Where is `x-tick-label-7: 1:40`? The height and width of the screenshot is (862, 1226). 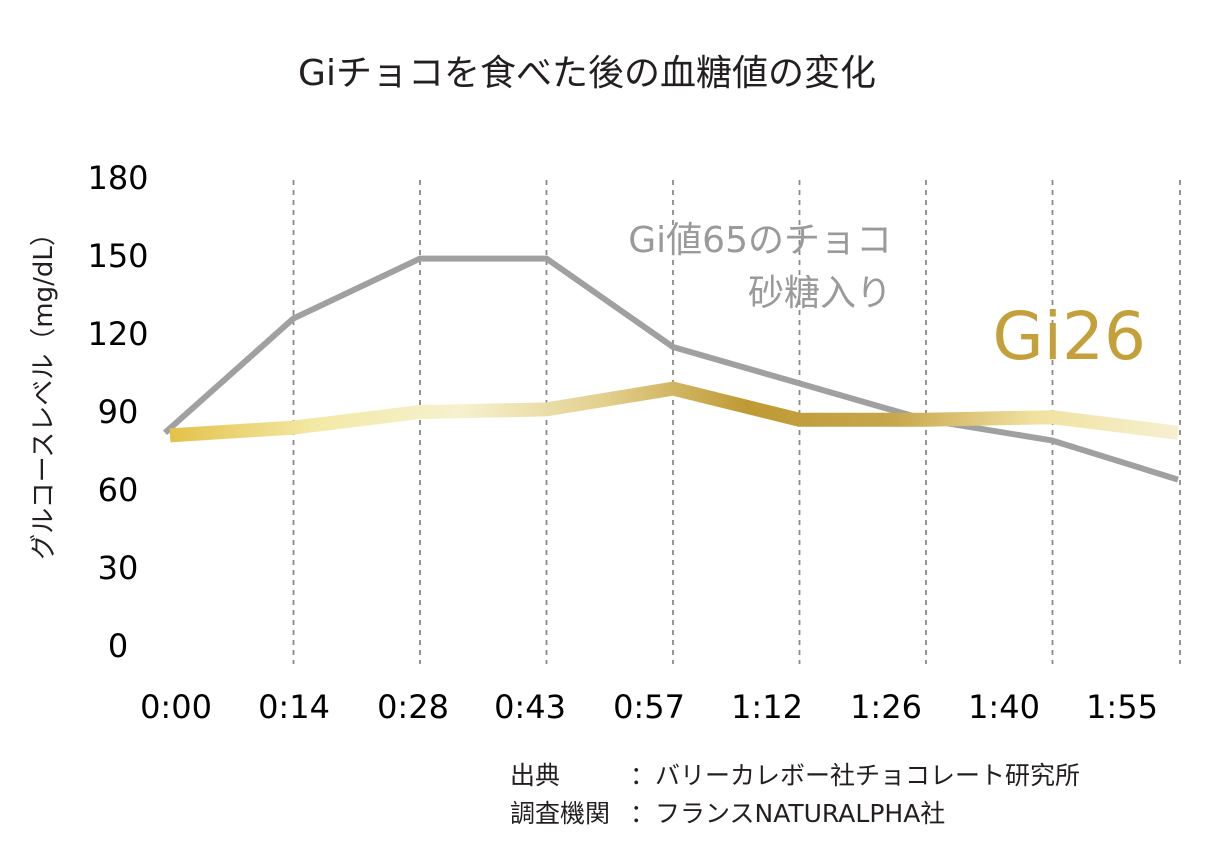 x-tick-label-7: 1:40 is located at coordinates (1004, 707).